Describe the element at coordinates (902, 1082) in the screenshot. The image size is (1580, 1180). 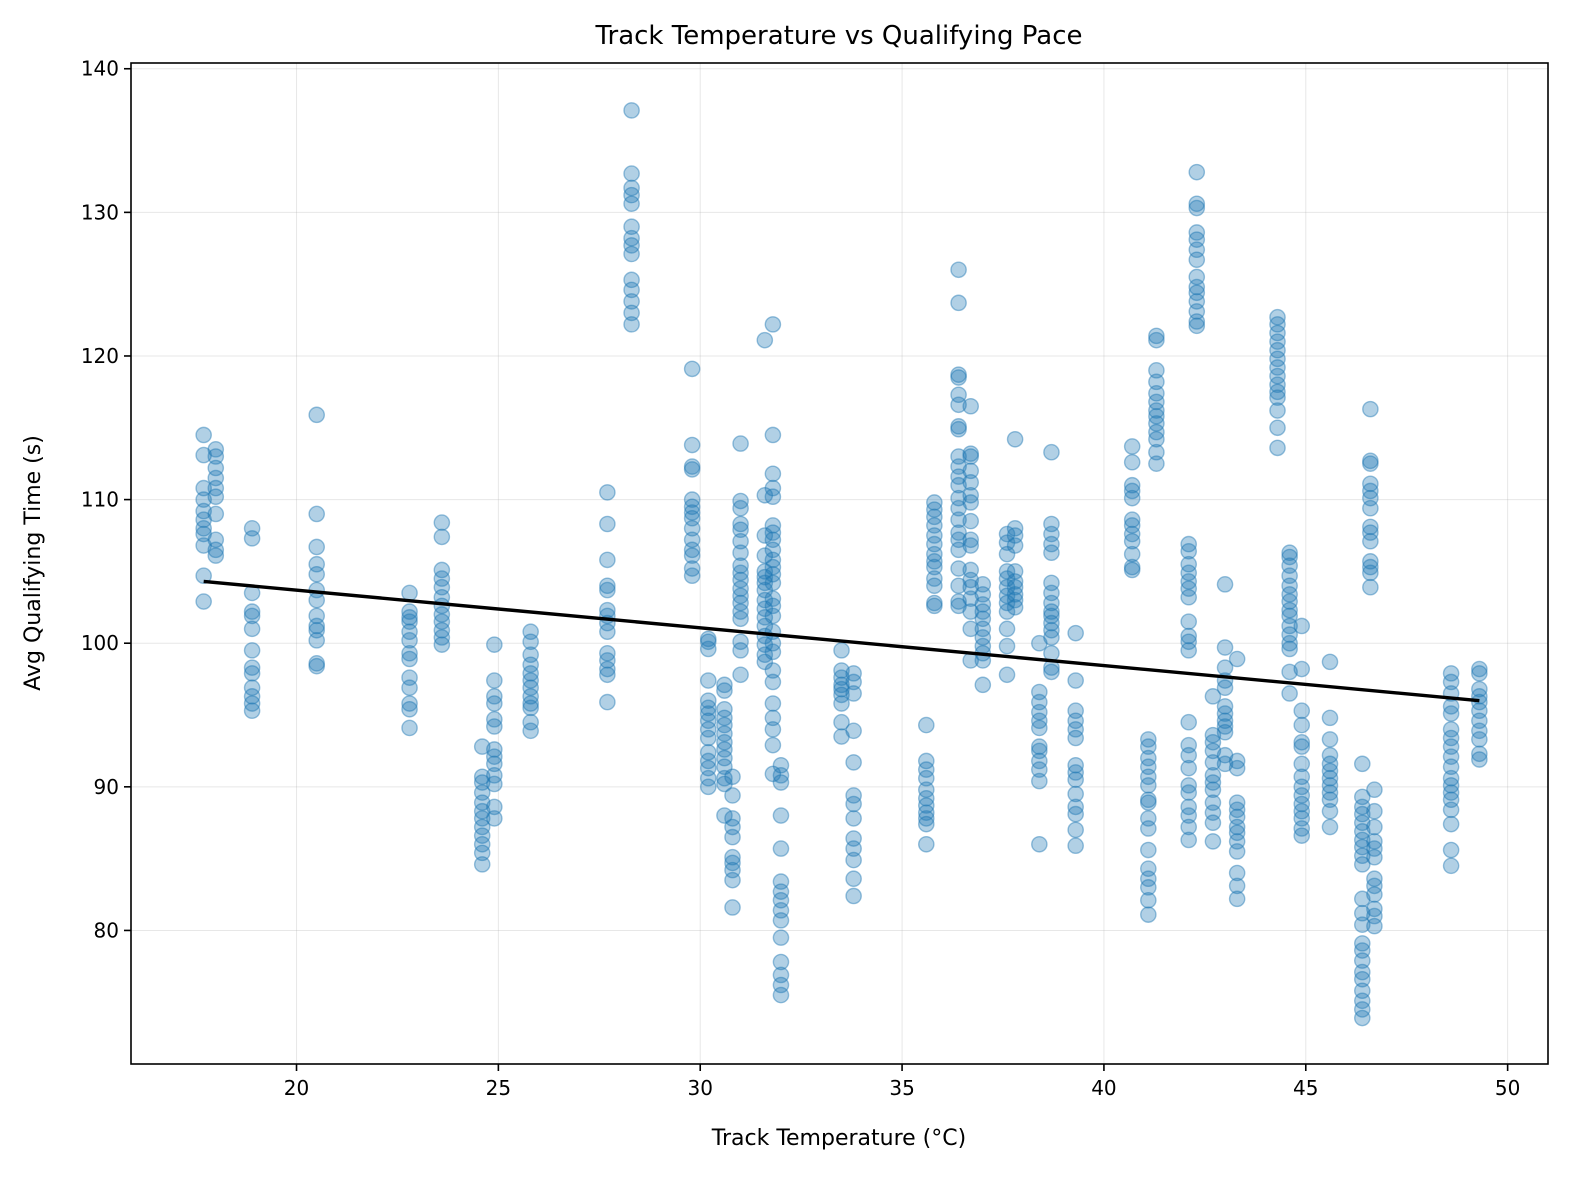
I see `x-axis-ticks: 20 25 30 35 40 45 50` at that location.